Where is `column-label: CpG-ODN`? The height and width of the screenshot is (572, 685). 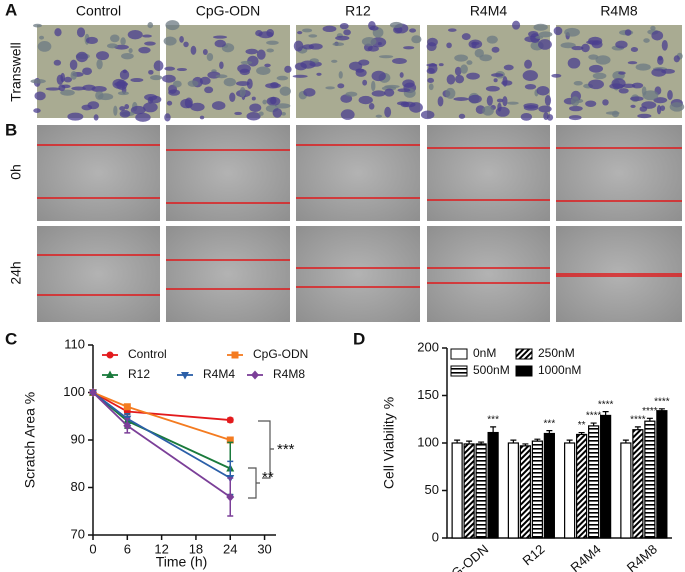 column-label: CpG-ODN is located at coordinates (228, 11).